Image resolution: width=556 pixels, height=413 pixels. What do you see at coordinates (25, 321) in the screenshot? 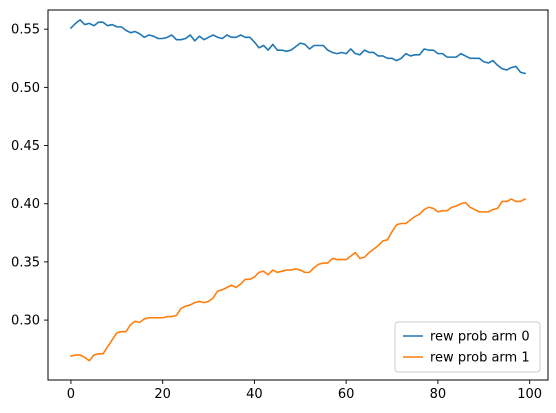
I see `y-tick-label: 0.30` at bounding box center [25, 321].